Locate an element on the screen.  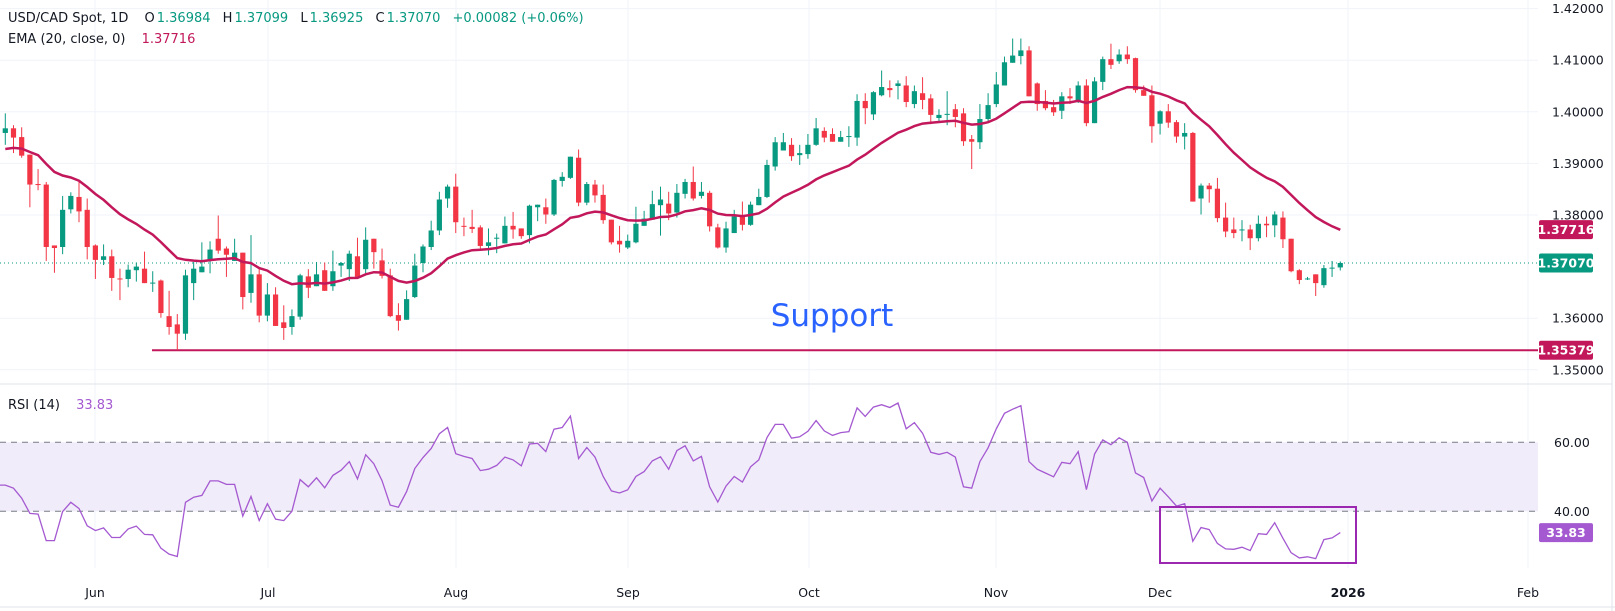
rsi-axis: 60.00 40.00 is located at coordinates (1572, 477).